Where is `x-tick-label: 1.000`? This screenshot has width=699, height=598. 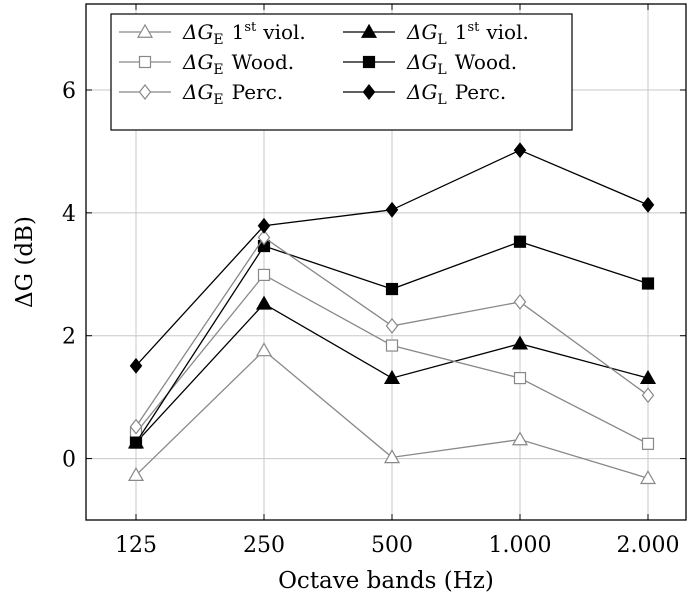
x-tick-label: 1.000 is located at coordinates (520, 545).